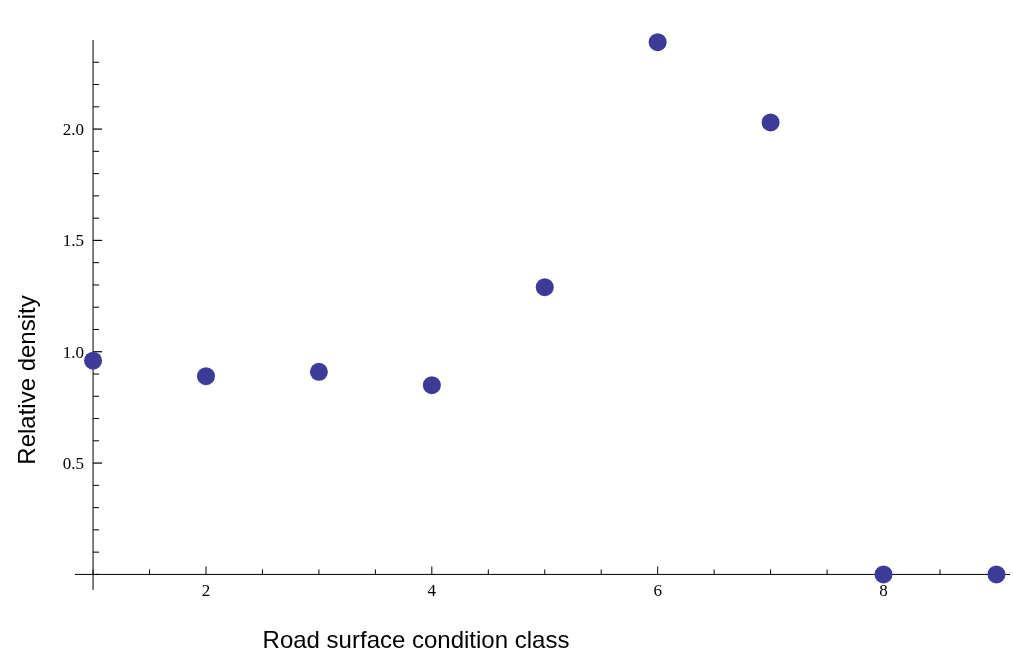 The height and width of the screenshot is (657, 1013). I want to click on y-axis-title: Relative density, so click(26, 380).